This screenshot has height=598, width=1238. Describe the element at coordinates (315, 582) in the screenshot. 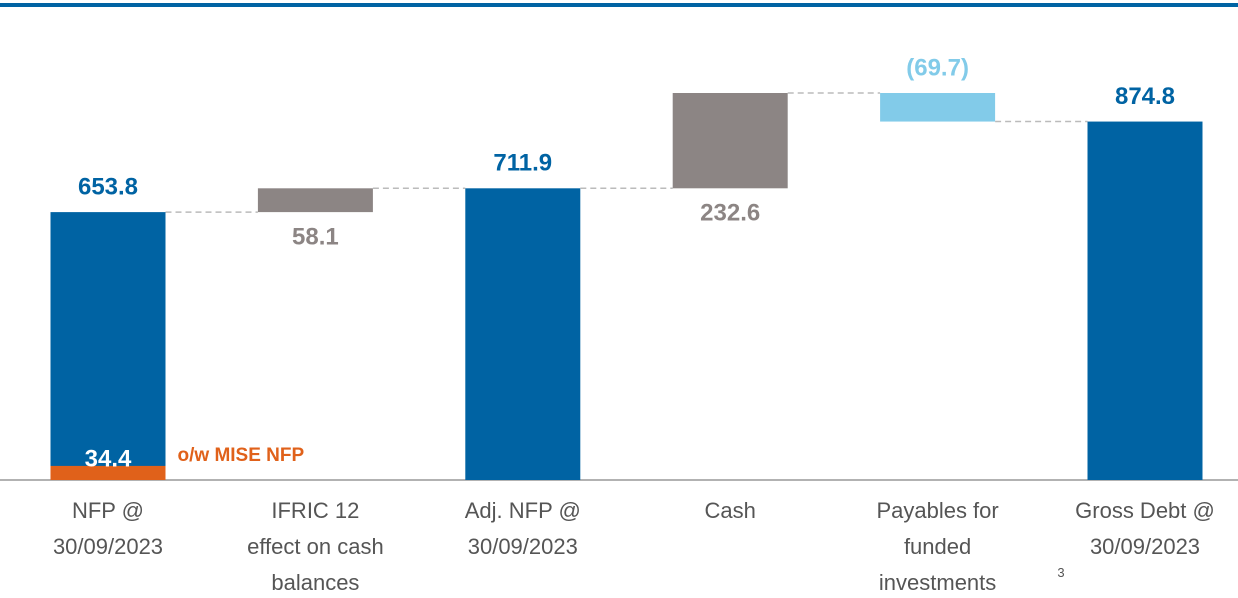

I see `x-tick-line: balances` at that location.